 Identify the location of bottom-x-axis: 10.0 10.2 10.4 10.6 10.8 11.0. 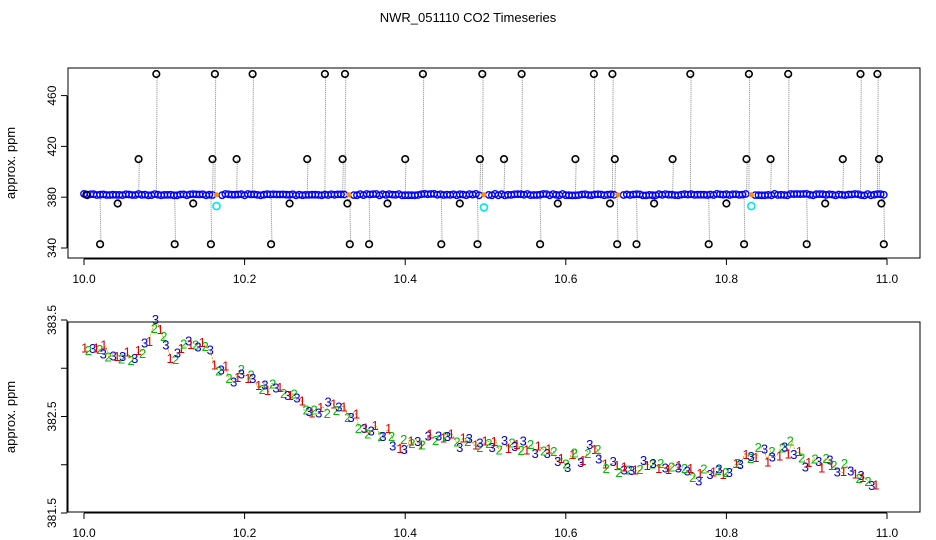
(485, 526).